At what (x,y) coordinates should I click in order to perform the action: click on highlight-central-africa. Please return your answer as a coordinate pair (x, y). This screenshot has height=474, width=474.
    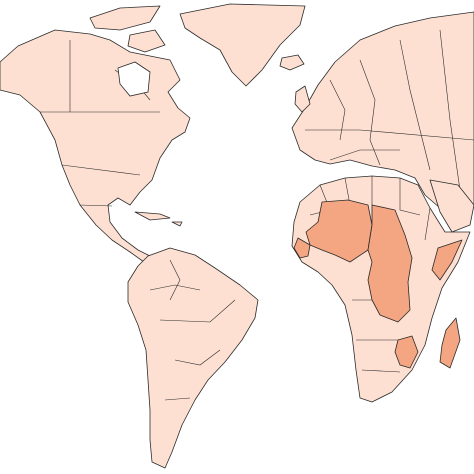
    Looking at the image, I should click on (390, 263).